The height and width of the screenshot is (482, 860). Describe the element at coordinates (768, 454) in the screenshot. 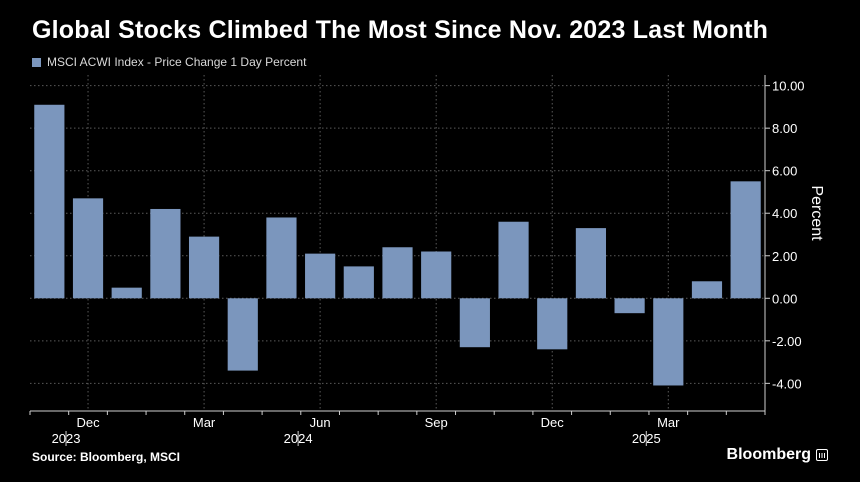

I see `brand-label: Bloomberg` at that location.